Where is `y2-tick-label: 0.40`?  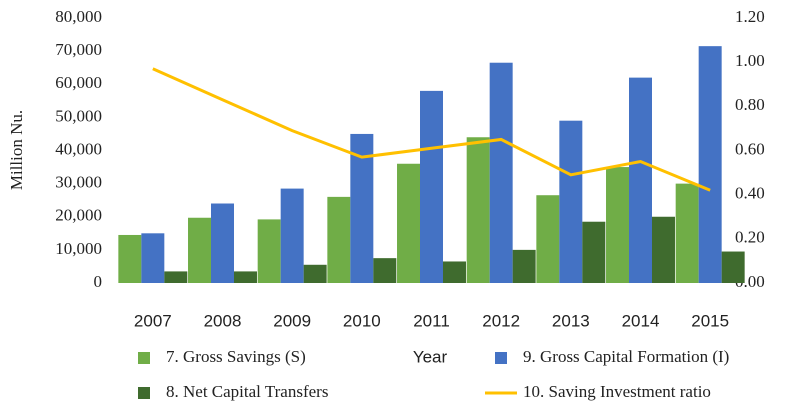 y2-tick-label: 0.40 is located at coordinates (750, 193).